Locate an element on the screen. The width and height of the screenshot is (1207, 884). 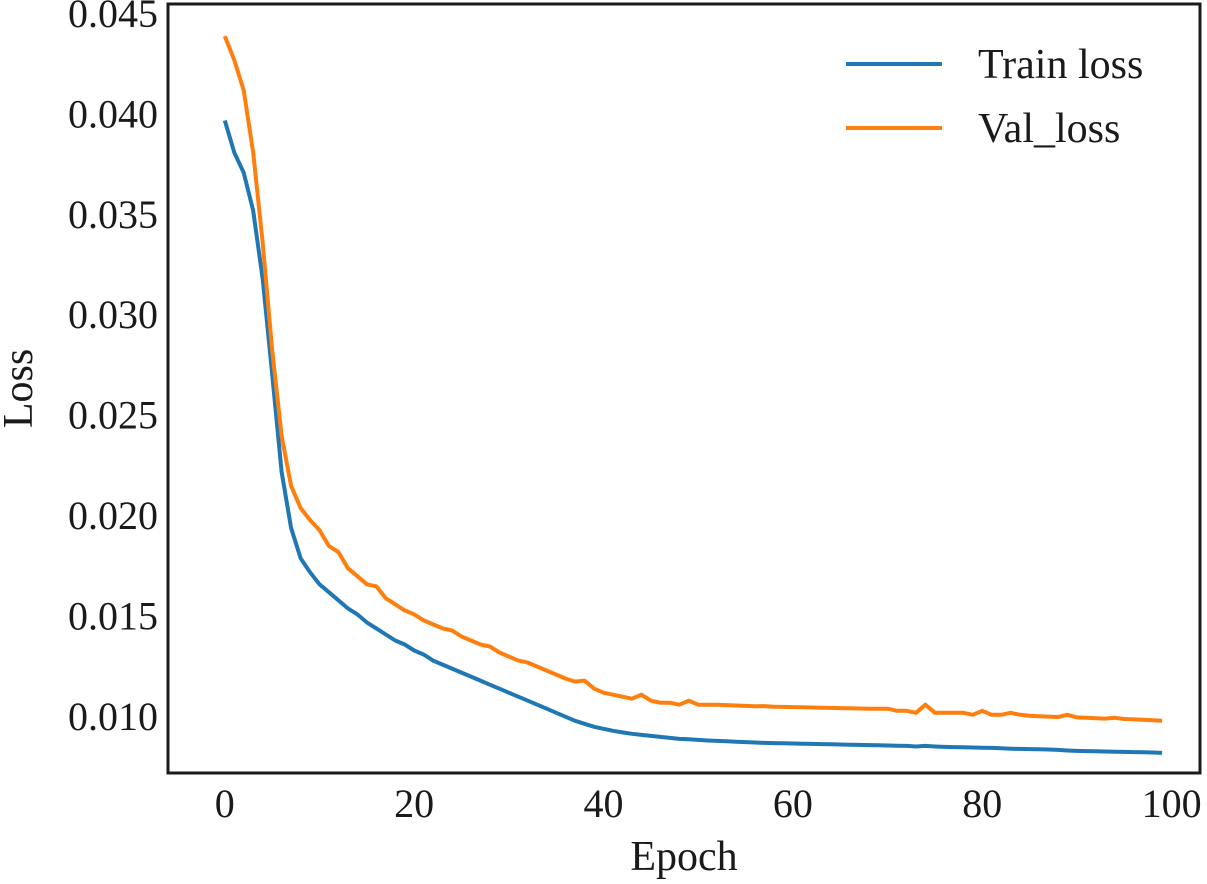
y-tick-label: 0.025 is located at coordinates (113, 415).